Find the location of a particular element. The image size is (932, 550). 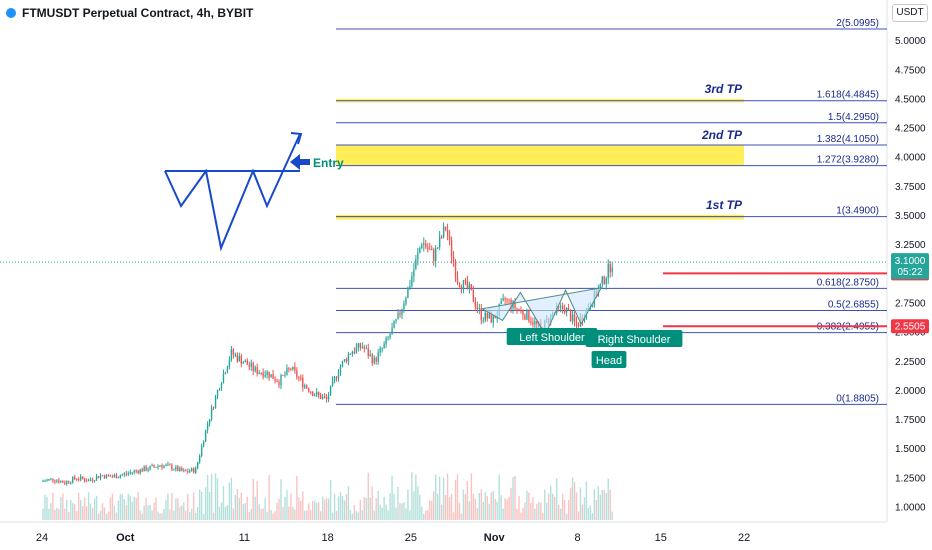

y-tick-label: 3.7500 is located at coordinates (910, 187).